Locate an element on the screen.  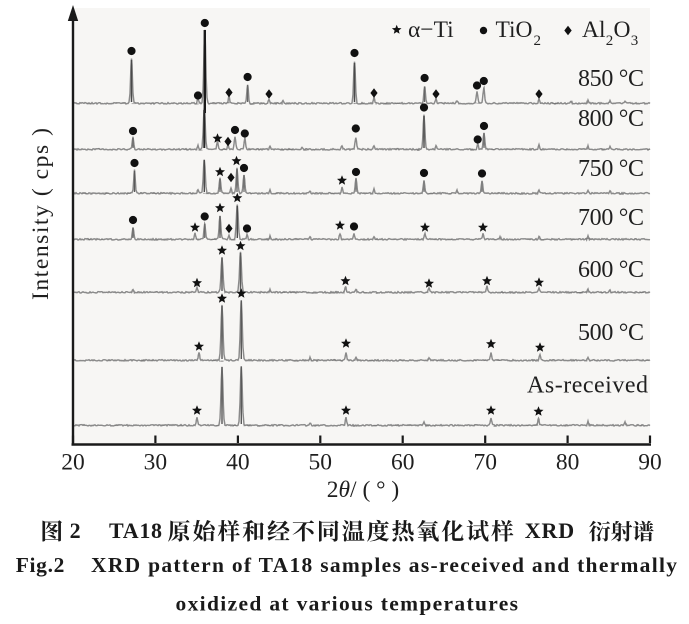
svg-text: 60 is located at coordinates (403, 463).